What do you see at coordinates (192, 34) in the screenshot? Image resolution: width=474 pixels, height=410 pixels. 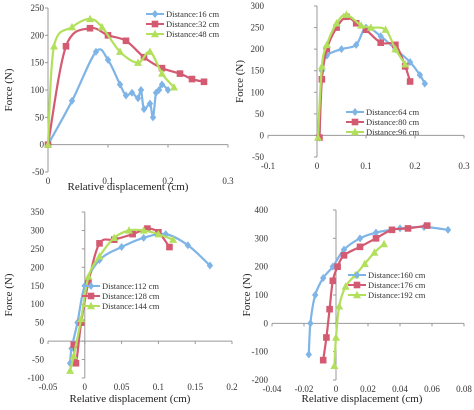 I see `legend-entry: Distance:48 cm` at bounding box center [192, 34].